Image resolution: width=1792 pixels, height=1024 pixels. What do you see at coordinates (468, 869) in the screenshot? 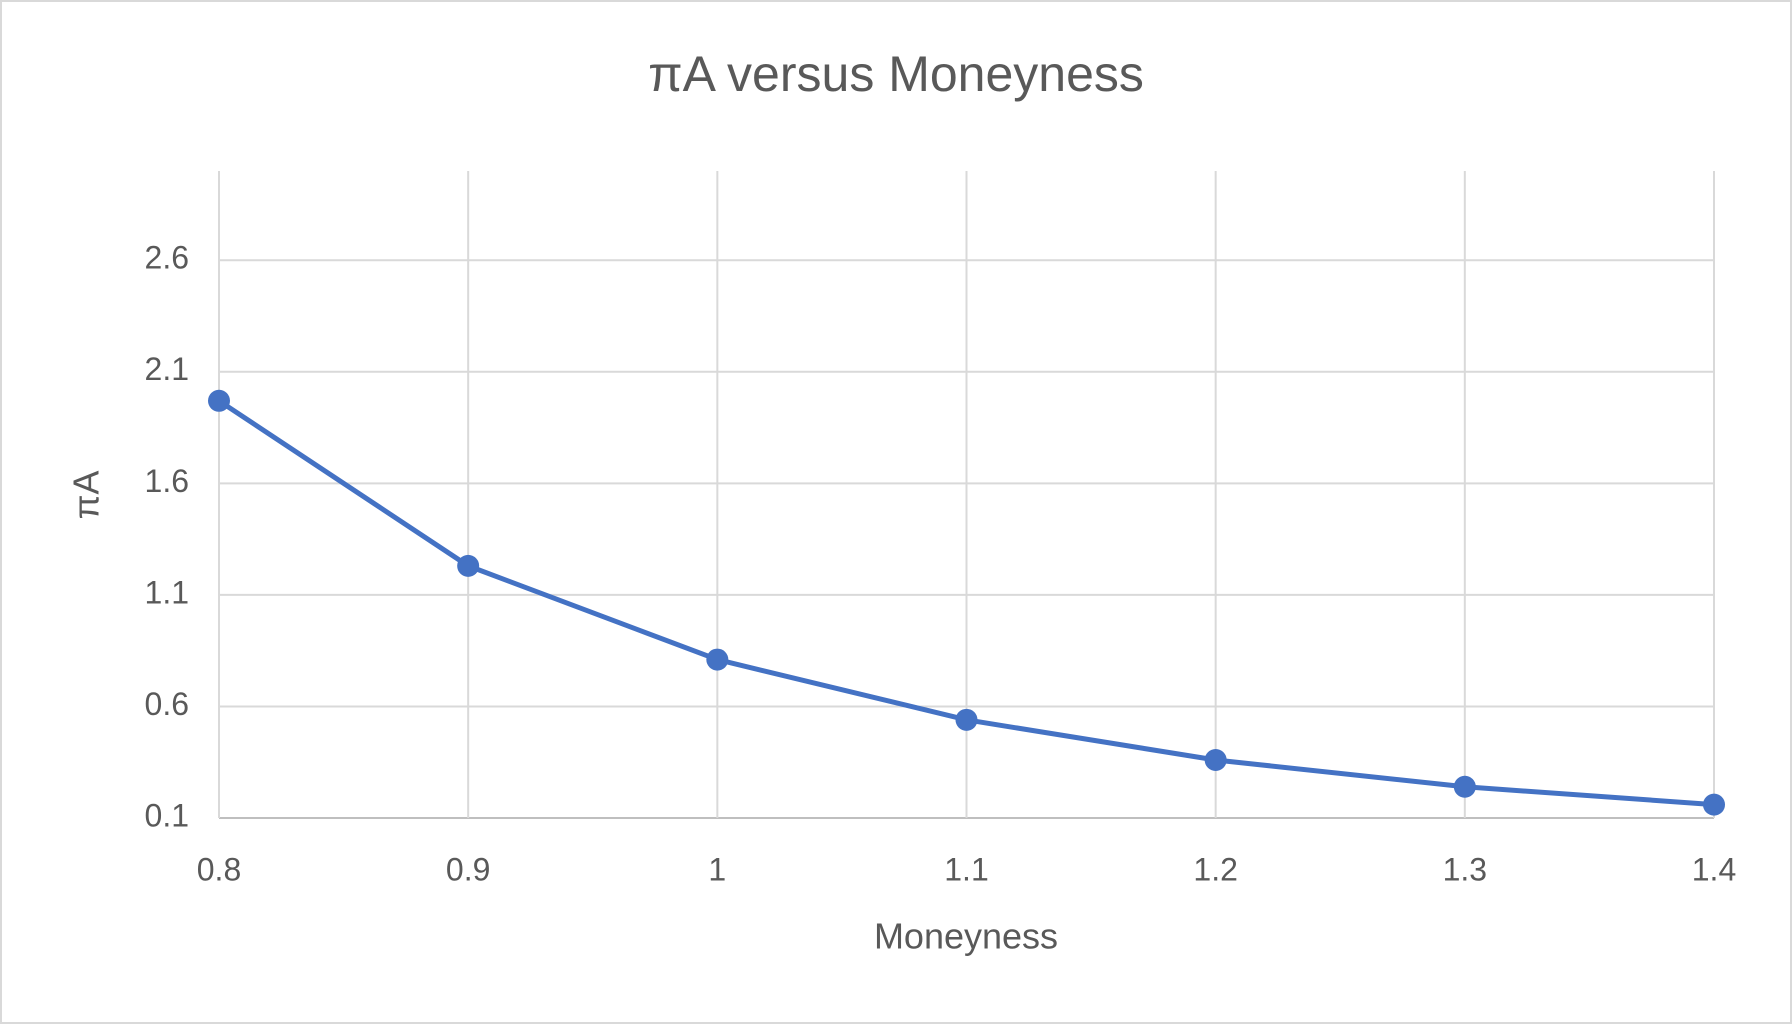
I see `x-tick-label: 0.9` at bounding box center [468, 869].